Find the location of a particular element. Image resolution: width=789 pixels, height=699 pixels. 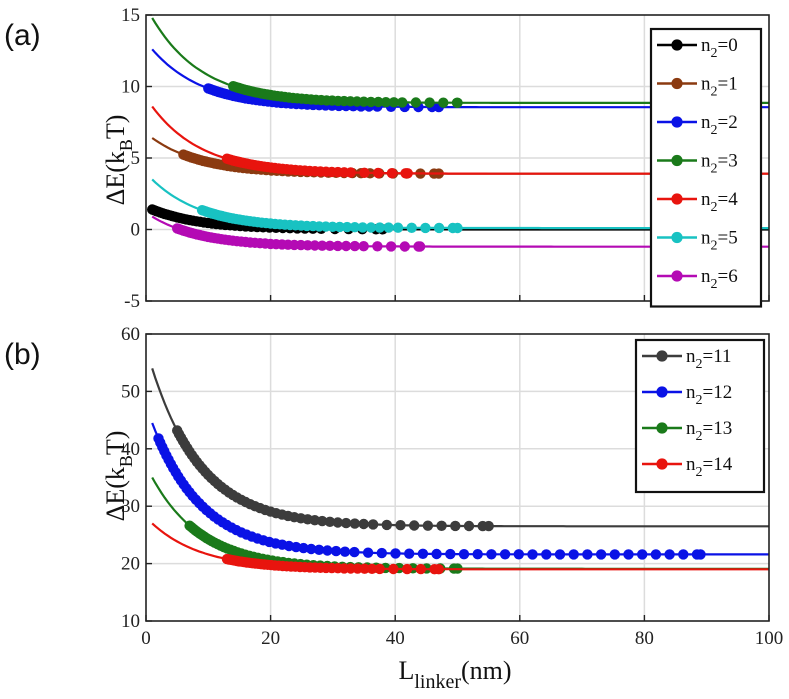

legend-label-rest: =14 is located at coordinates (718, 464).